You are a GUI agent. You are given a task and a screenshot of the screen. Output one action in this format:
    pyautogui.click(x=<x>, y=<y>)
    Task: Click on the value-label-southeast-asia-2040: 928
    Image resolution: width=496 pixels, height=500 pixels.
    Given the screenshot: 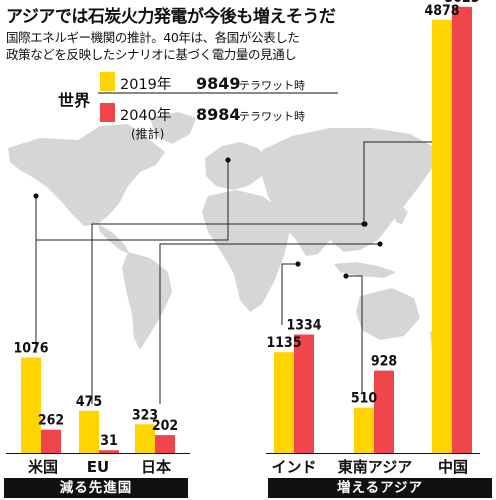 What is the action you would take?
    pyautogui.click(x=384, y=362)
    